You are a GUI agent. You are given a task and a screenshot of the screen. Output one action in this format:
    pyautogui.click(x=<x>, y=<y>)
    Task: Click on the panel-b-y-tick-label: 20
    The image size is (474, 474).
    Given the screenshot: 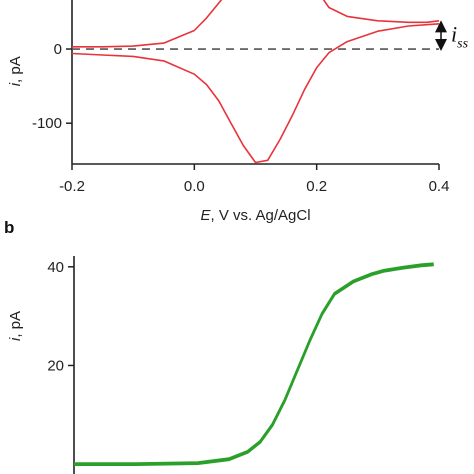 What is the action you would take?
    pyautogui.click(x=55, y=365)
    